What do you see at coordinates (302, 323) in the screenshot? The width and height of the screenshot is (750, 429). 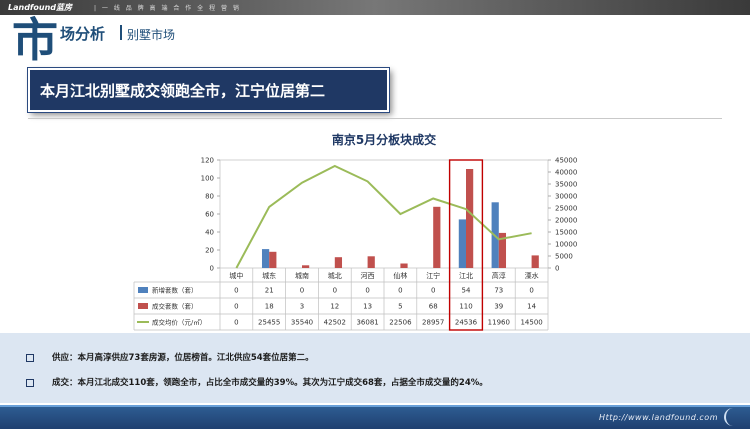 I see `table-cell: 35540` at bounding box center [302, 323].